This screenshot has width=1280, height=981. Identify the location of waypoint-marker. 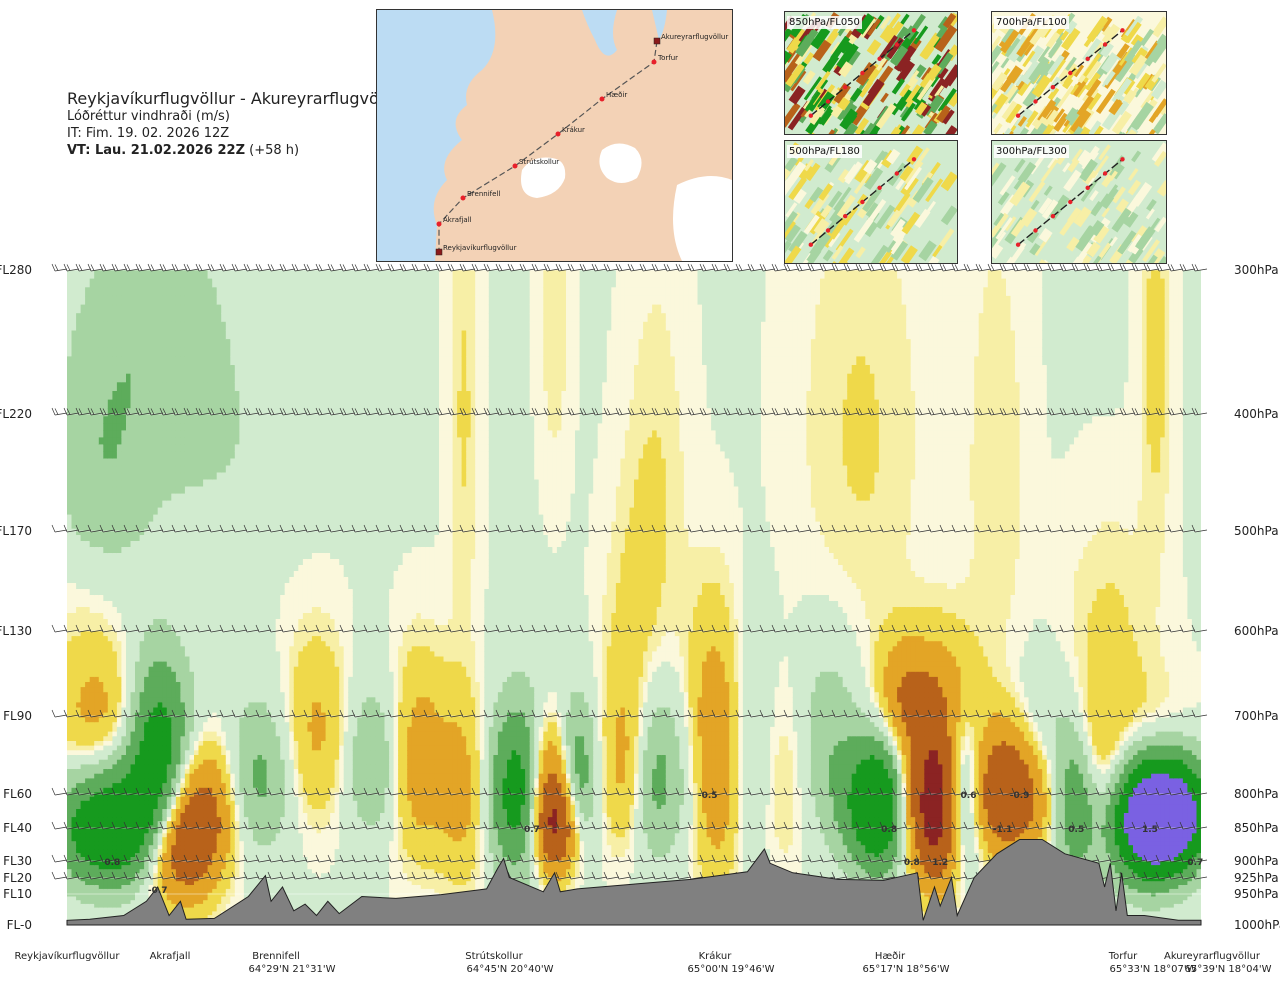
(439, 224).